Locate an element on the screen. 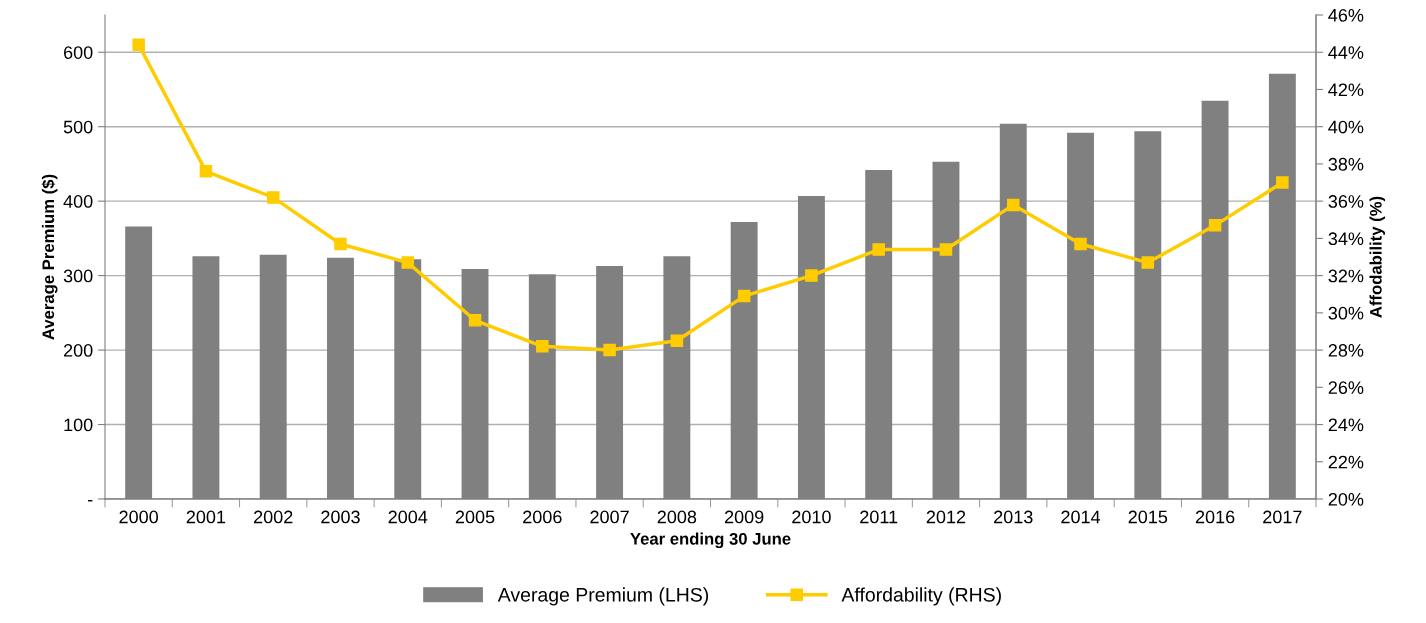 The width and height of the screenshot is (1426, 623). y-tick-label: 500 is located at coordinates (78, 127).